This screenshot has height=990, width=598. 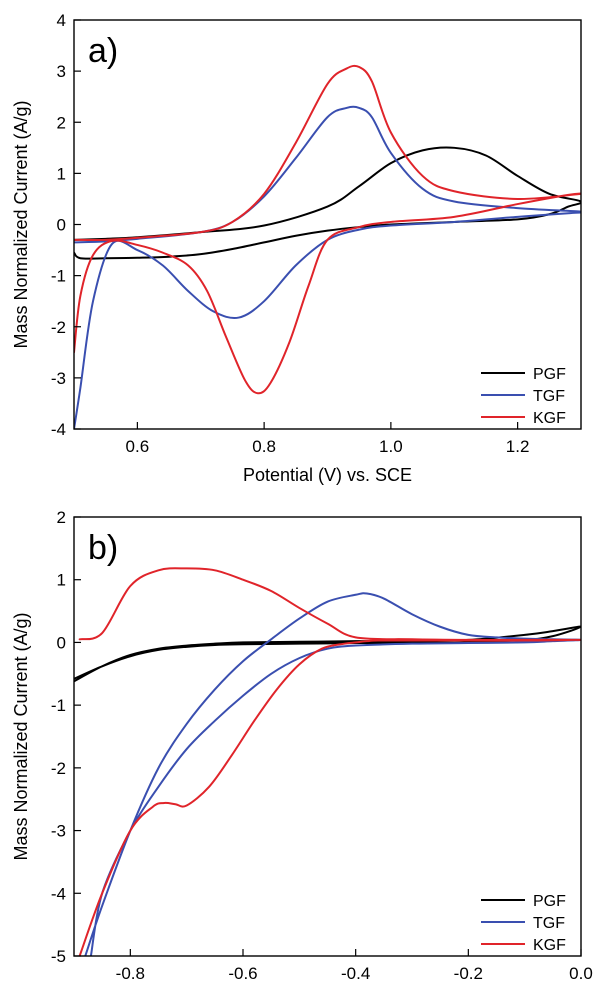 What do you see at coordinates (264, 446) in the screenshot?
I see `x-tick-label: 0.8` at bounding box center [264, 446].